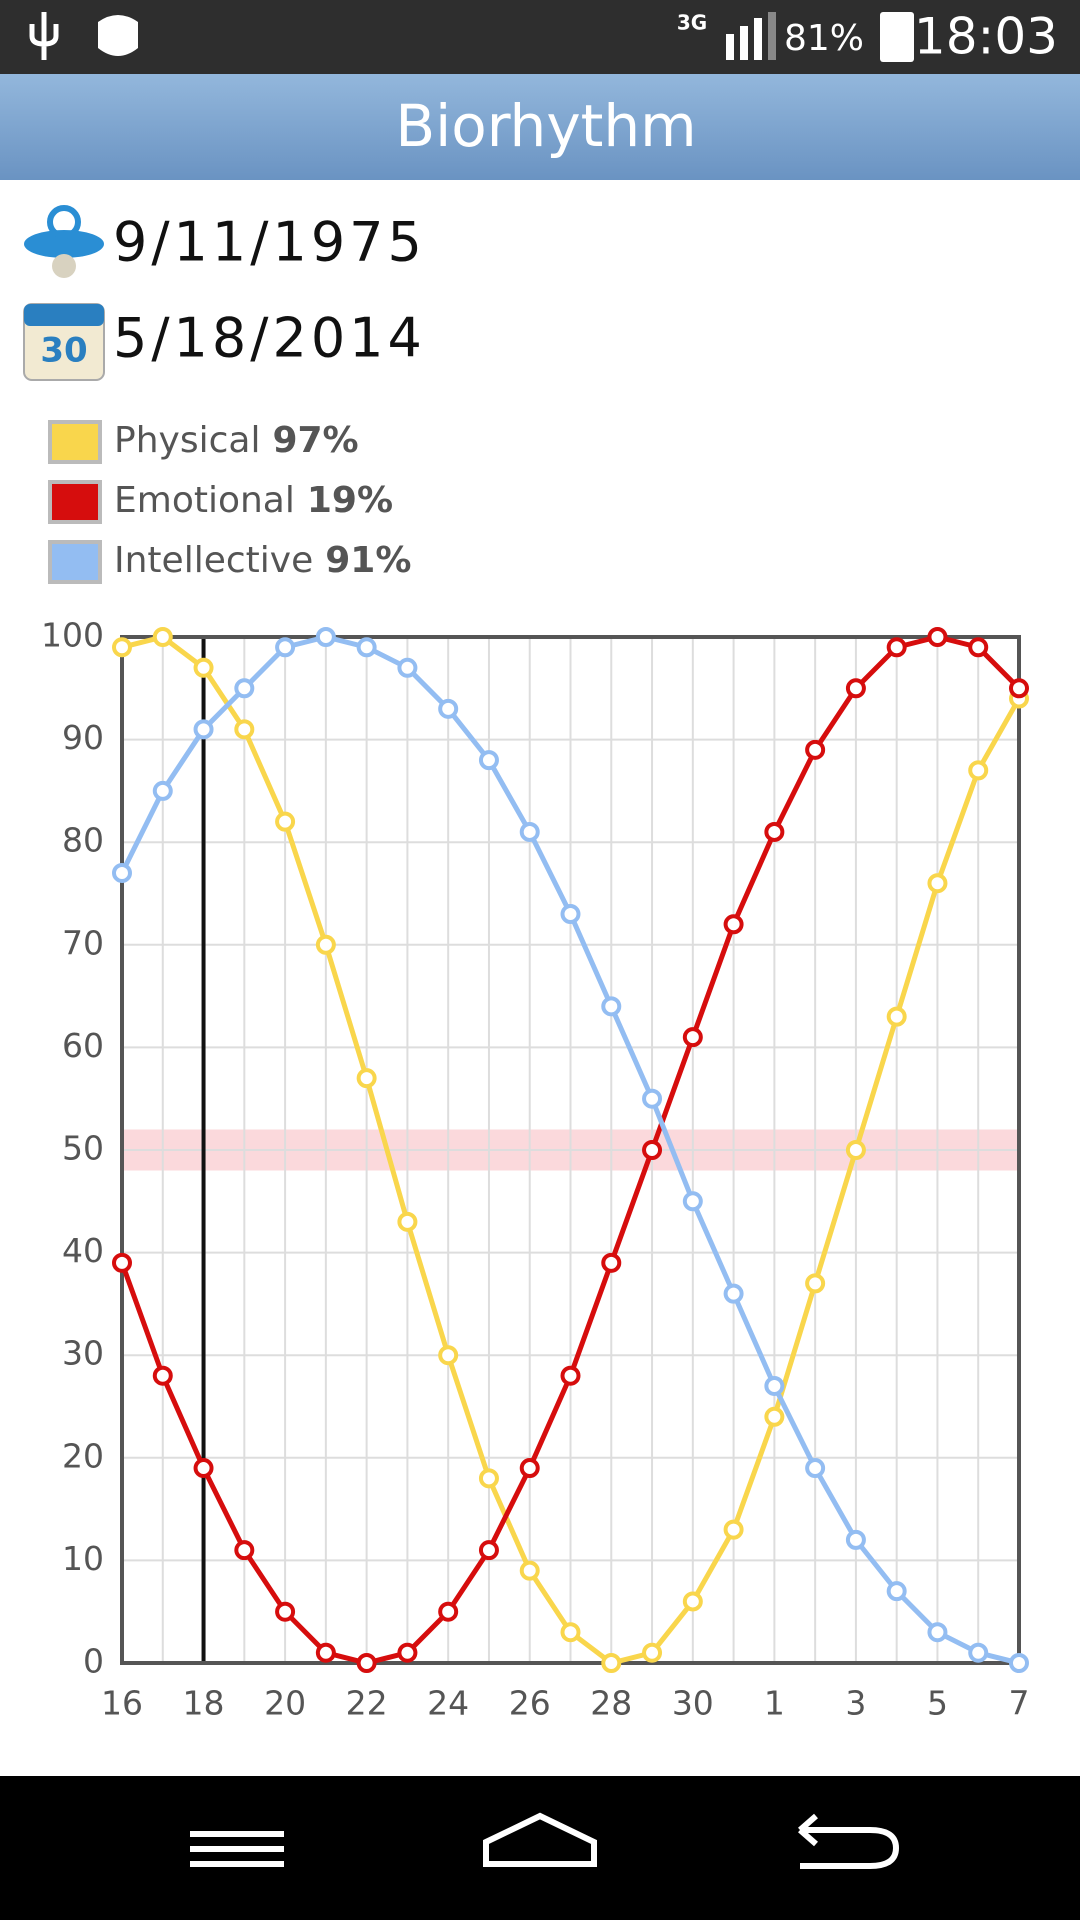 This screenshot has height=1924, width=1080. What do you see at coordinates (849, 1841) in the screenshot?
I see `back-button` at bounding box center [849, 1841].